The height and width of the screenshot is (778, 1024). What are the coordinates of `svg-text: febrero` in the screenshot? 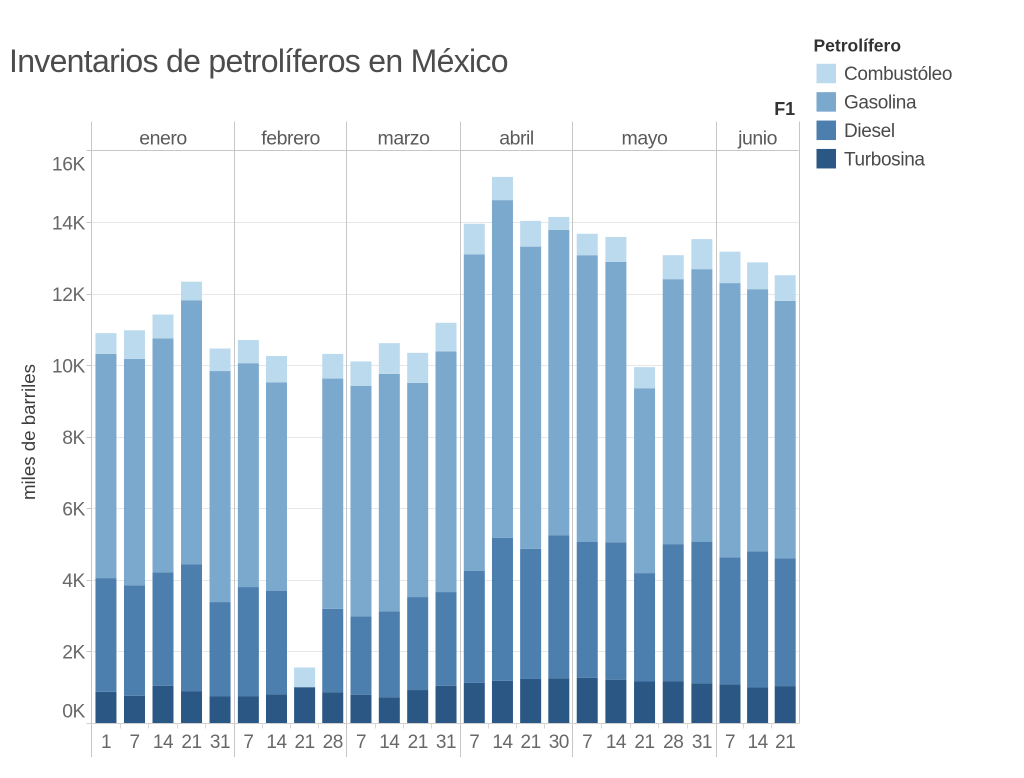 It's located at (290, 138).